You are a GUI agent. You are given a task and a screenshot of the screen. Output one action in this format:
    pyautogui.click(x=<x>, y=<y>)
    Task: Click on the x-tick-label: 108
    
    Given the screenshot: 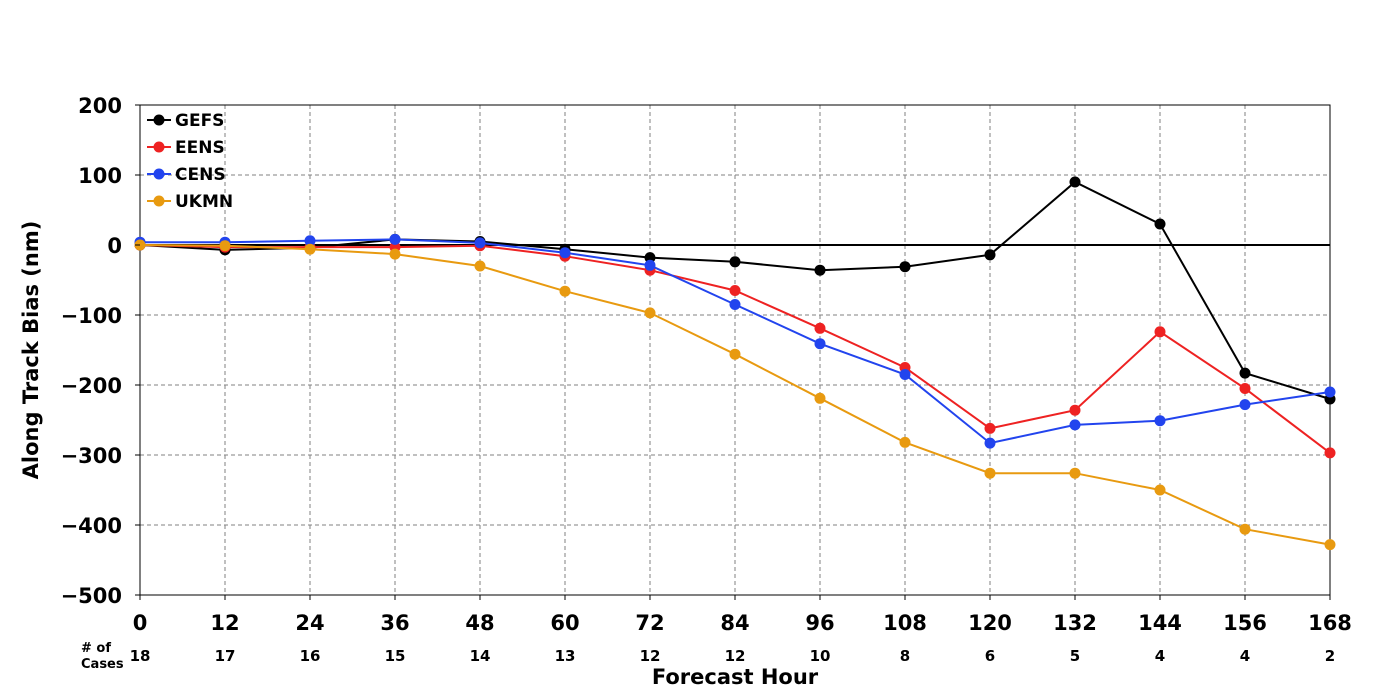 What is the action you would take?
    pyautogui.click(x=905, y=623)
    